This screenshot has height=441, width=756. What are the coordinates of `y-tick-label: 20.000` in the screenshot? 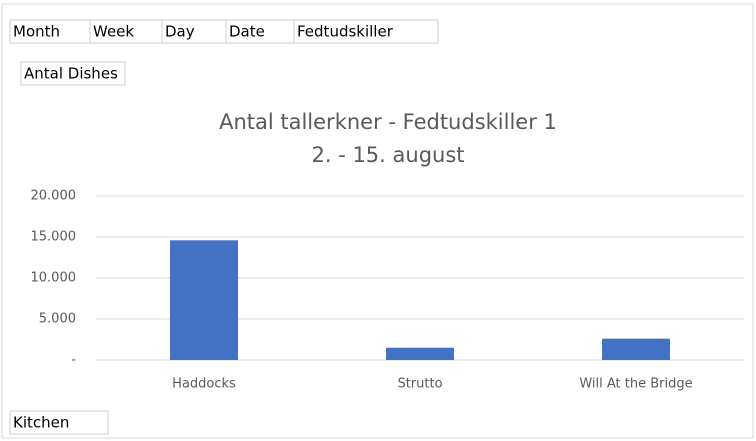 It's located at (54, 196).